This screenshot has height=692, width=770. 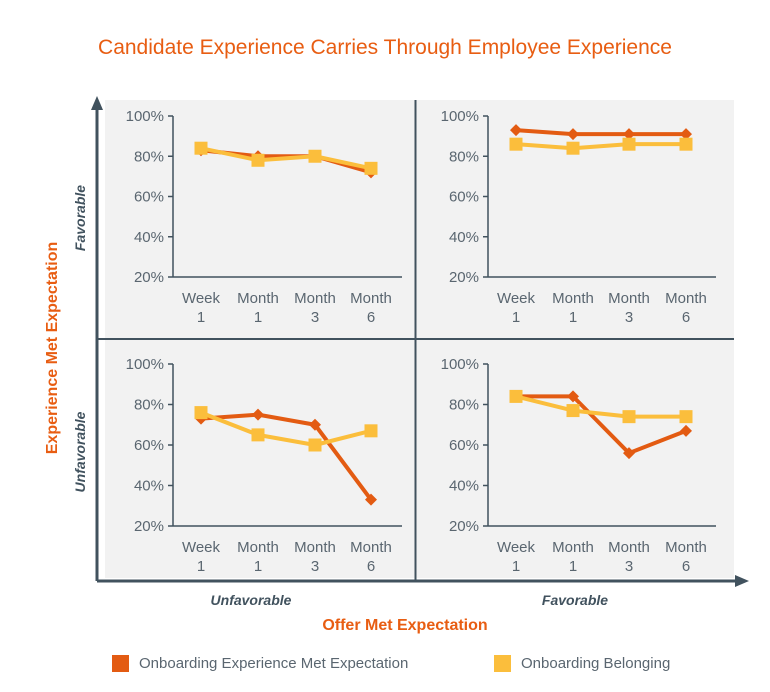 What do you see at coordinates (516, 317) in the screenshot?
I see `panel-top-right-x-tick-label: 1` at bounding box center [516, 317].